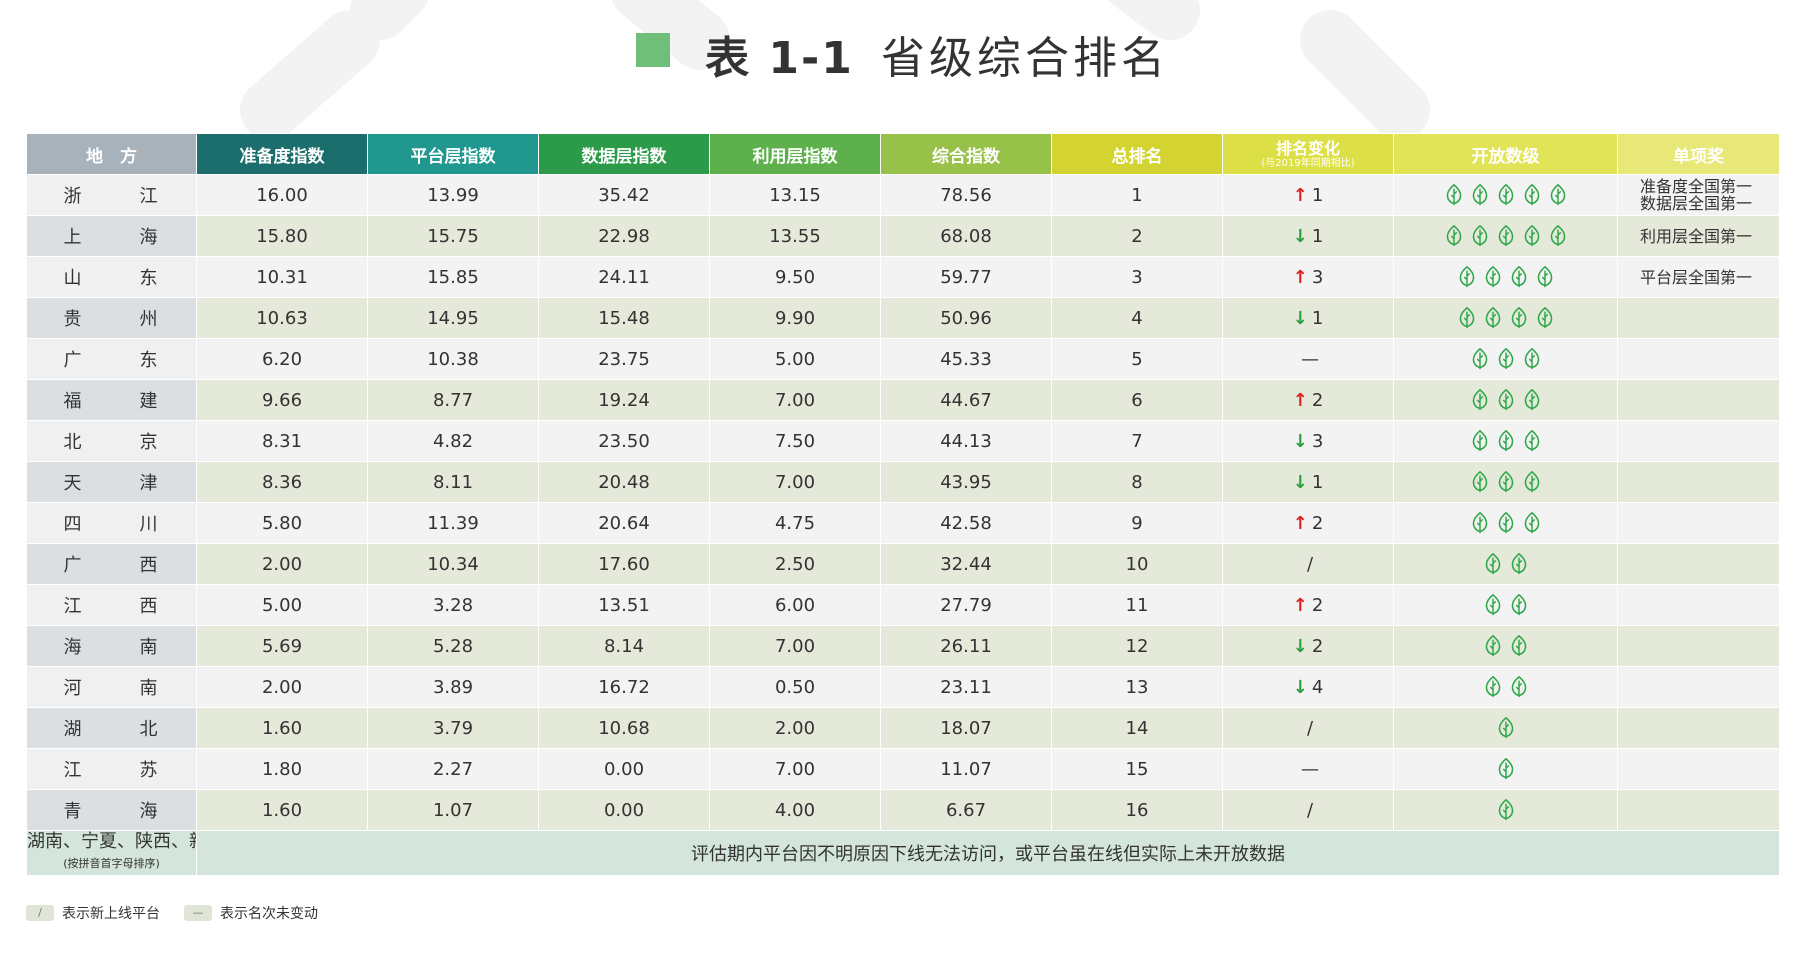  Describe the element at coordinates (111, 482) in the screenshot. I see `cell-region: 天 津` at that location.